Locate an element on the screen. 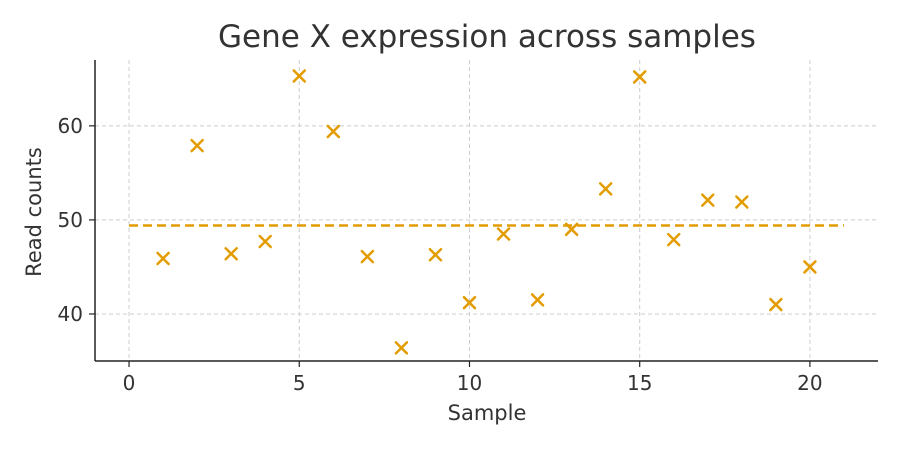  x-tick-label: 20 is located at coordinates (809, 383).